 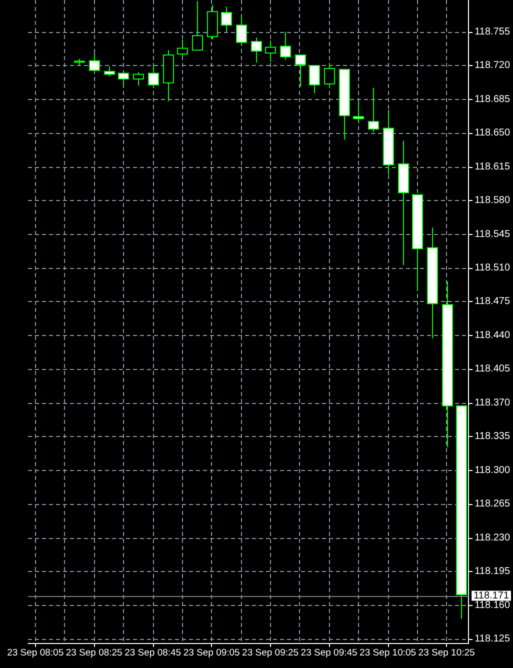 I want to click on y-tick-label: 118.370, so click(x=492, y=402).